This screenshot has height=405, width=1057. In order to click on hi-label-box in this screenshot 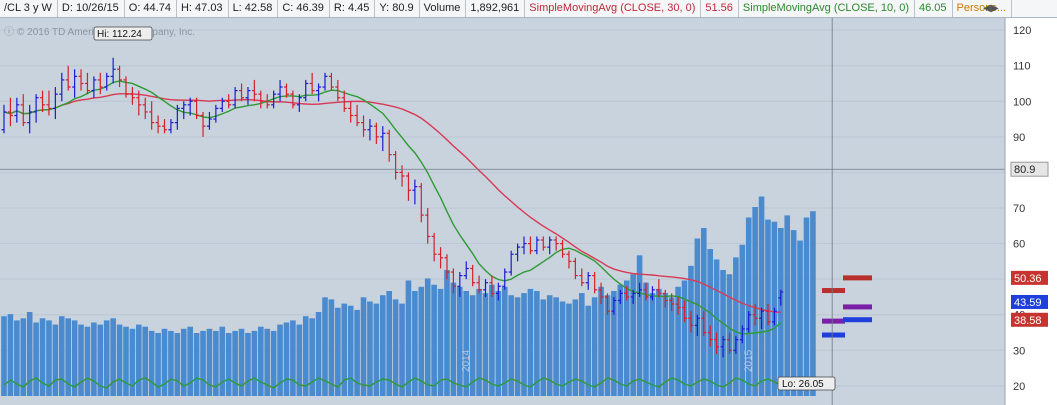, I will do `click(123, 33)`.